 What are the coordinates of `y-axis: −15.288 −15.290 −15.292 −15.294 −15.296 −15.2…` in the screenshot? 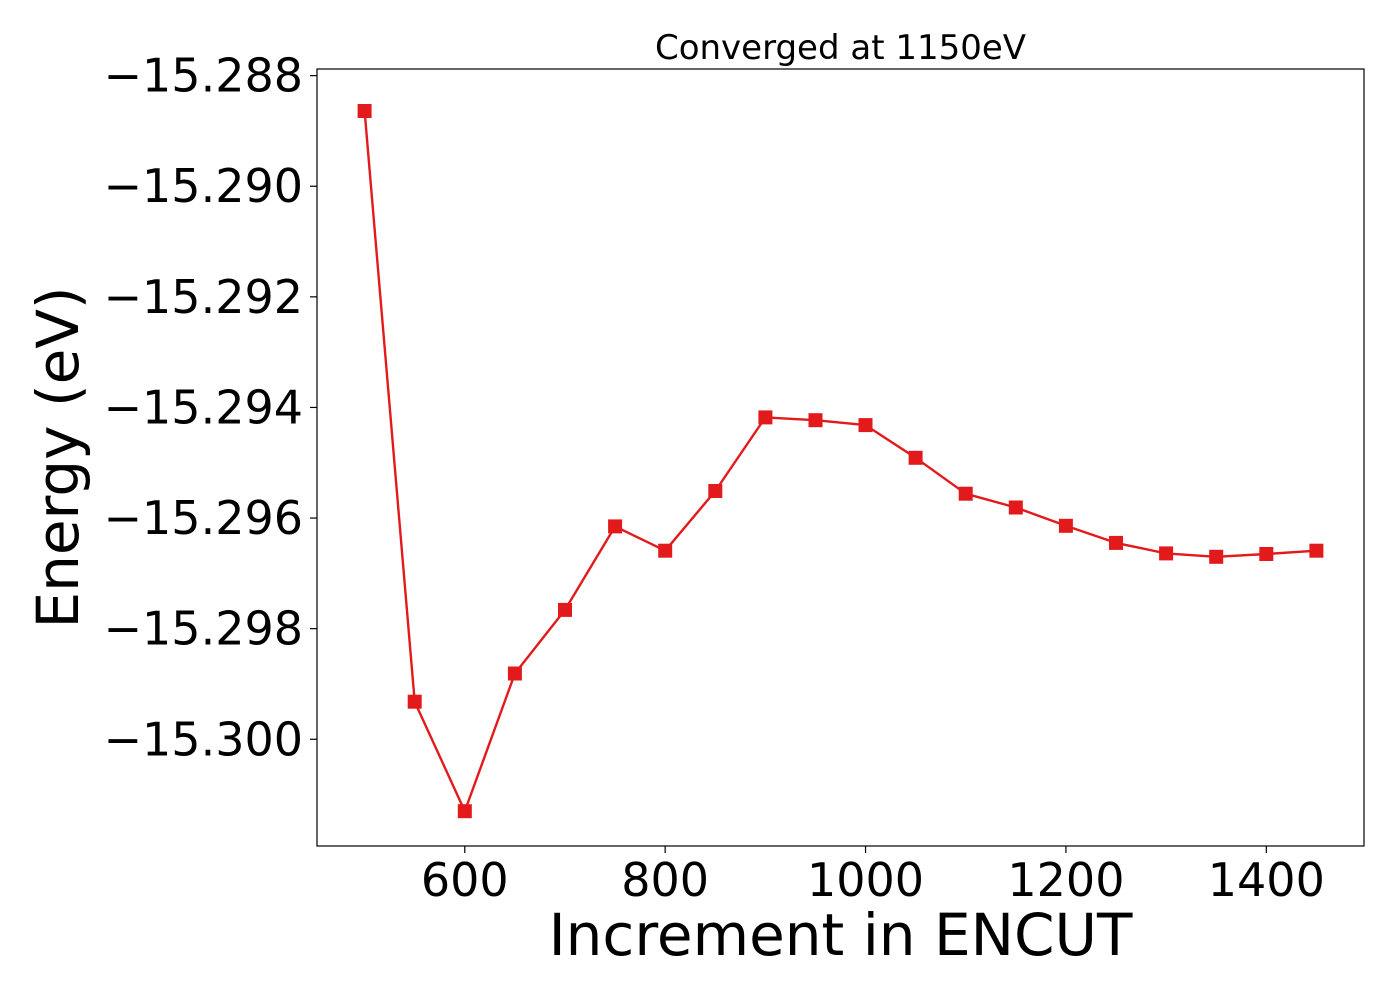 It's located at (210, 407).